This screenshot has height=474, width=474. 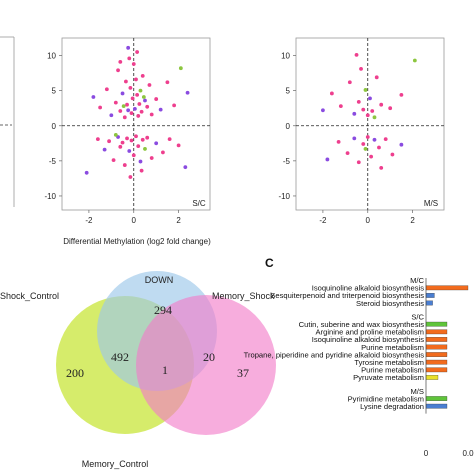 I want to click on bar-label: Purine metabolism, so click(x=392, y=347).